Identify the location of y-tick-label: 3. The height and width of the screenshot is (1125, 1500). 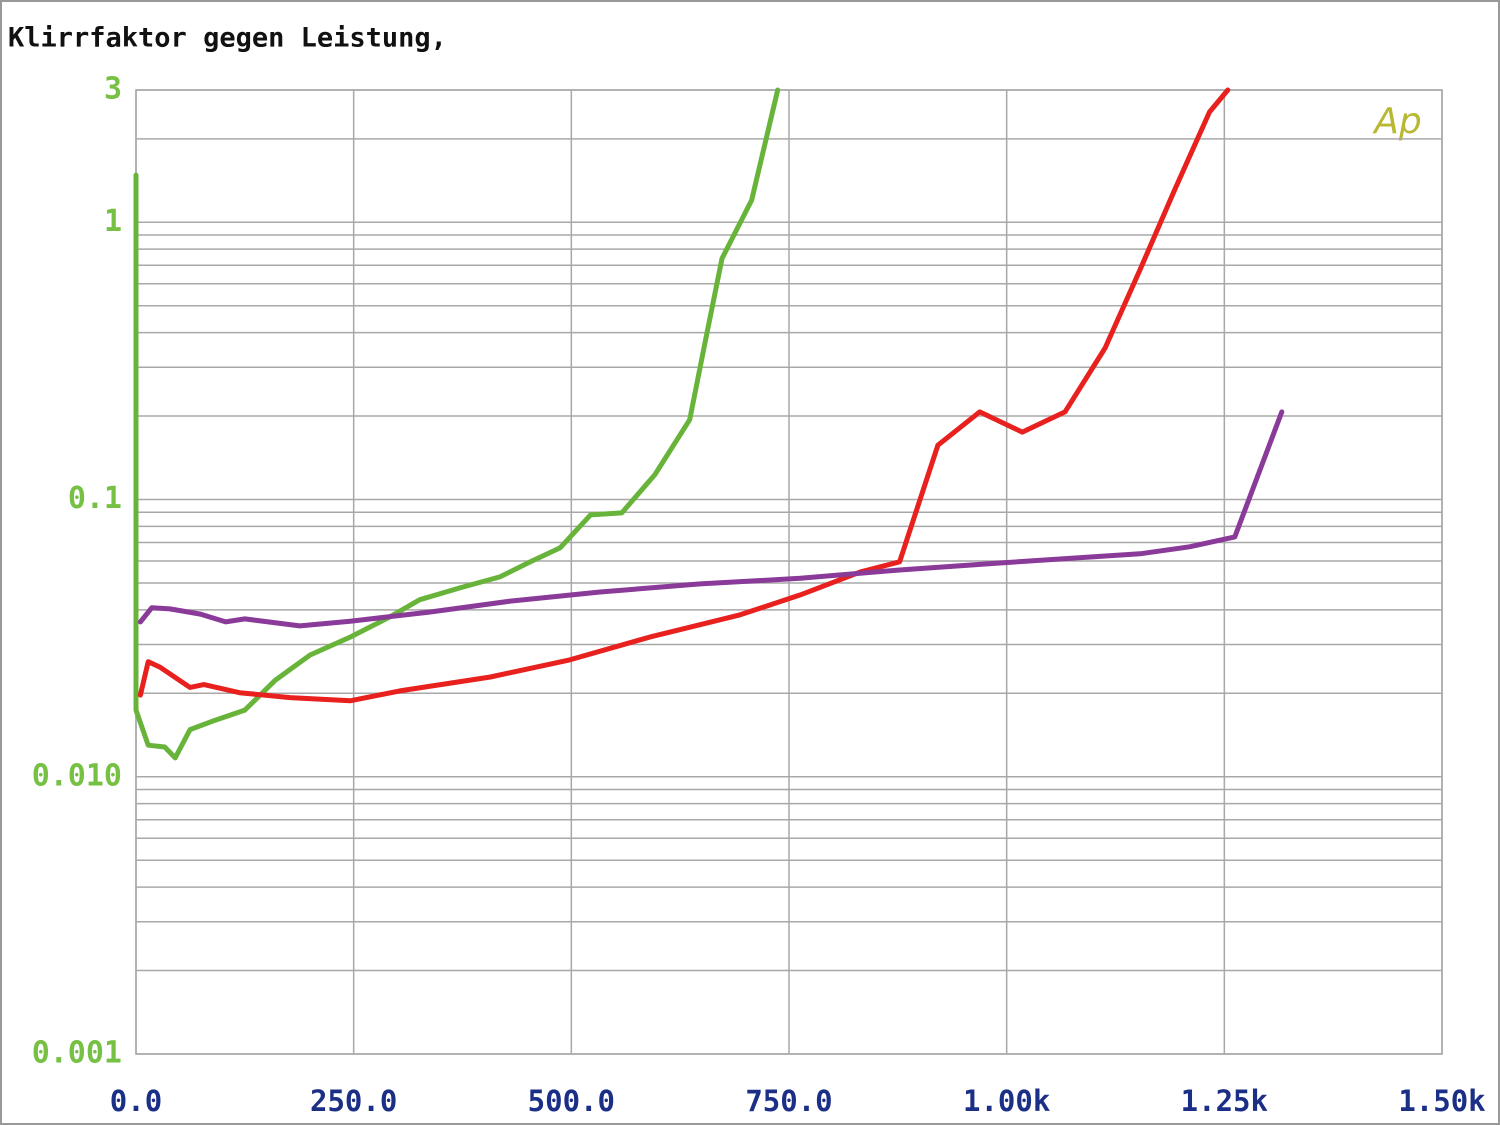
(113, 89).